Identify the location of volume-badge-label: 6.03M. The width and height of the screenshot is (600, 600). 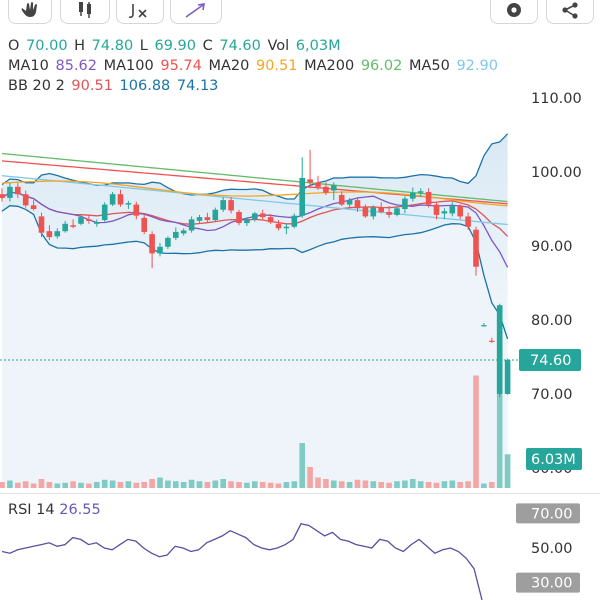
(553, 460).